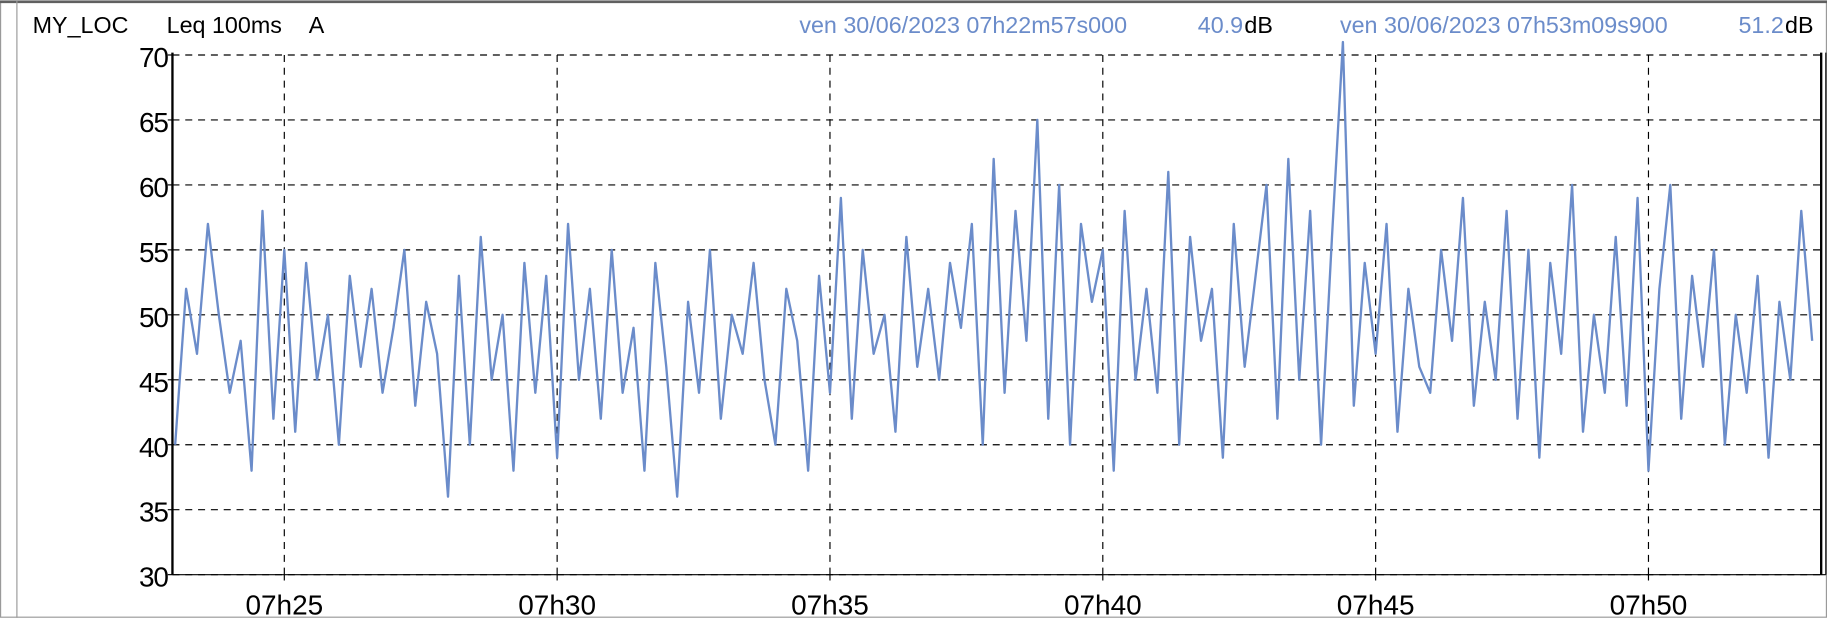  Describe the element at coordinates (153, 577) in the screenshot. I see `y-tick-label: 30` at that location.